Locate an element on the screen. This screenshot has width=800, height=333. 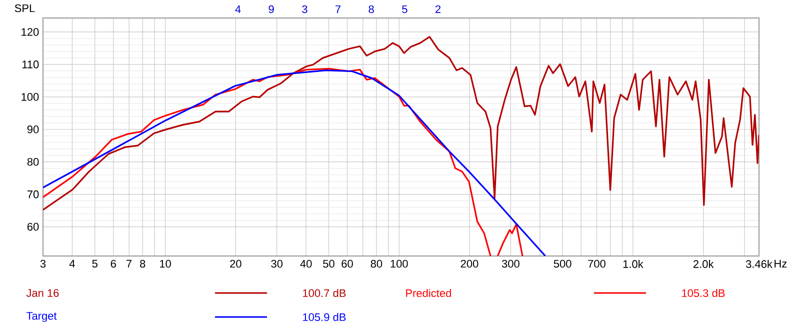
x-tick-label: 2.0k is located at coordinates (703, 264).